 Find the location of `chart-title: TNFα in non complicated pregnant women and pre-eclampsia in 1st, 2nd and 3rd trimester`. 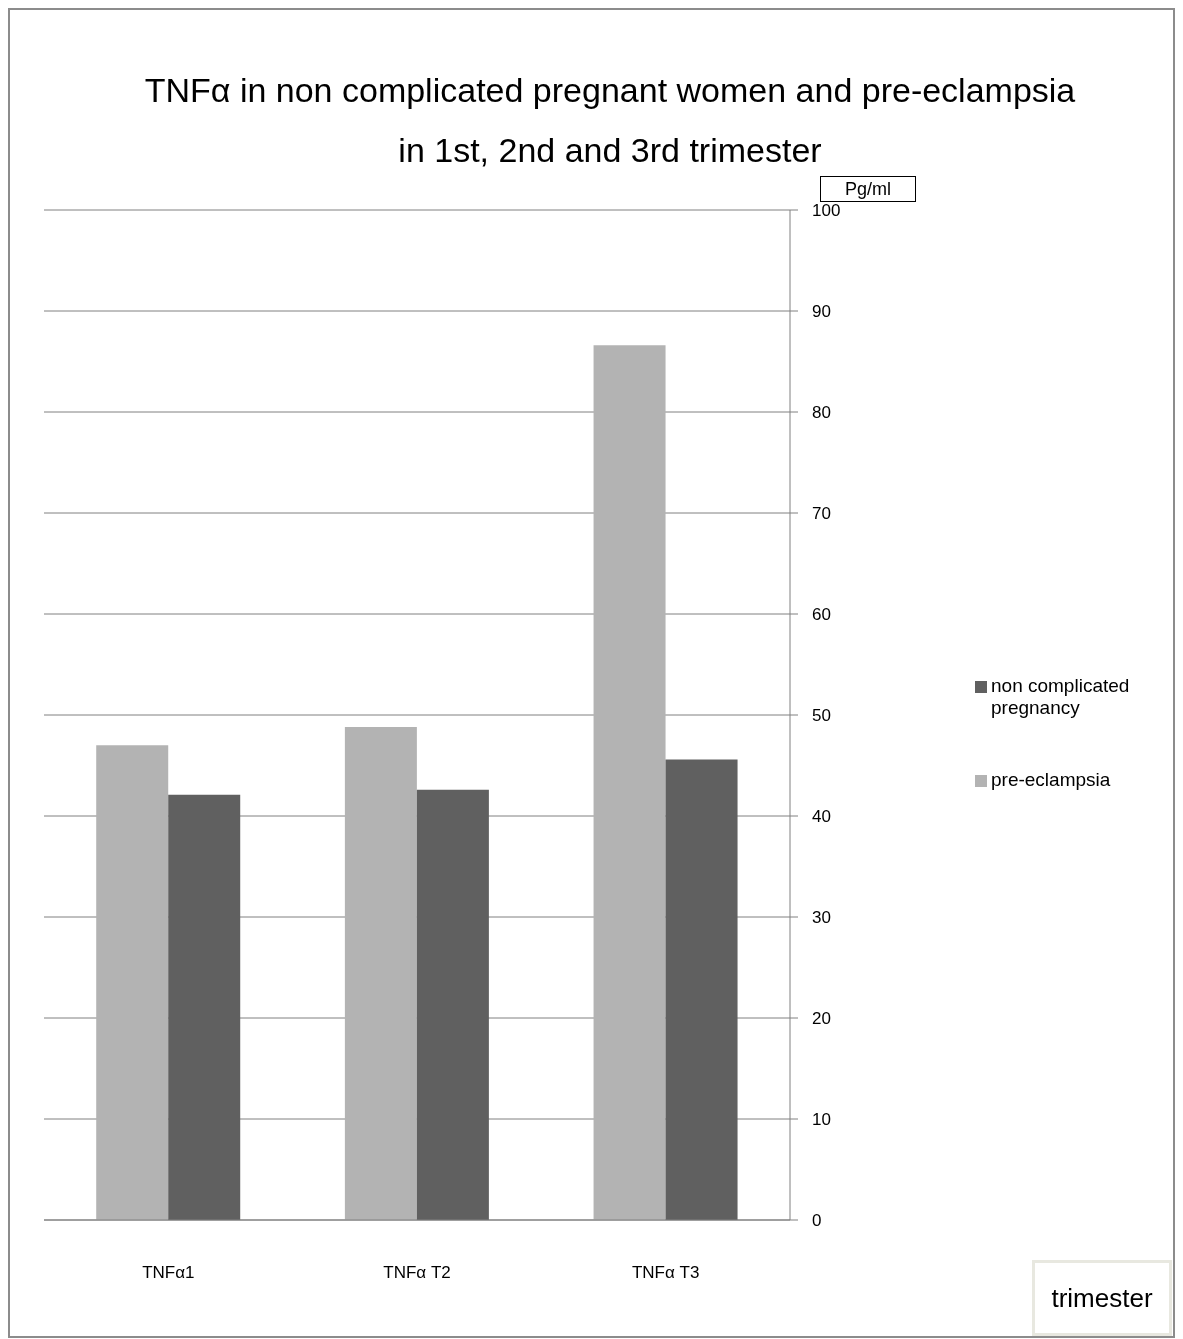

chart-title: TNFα in non complicated pregnant women and pre-eclampsia in 1st, 2nd and 3rd trimester is located at coordinates (610, 120).